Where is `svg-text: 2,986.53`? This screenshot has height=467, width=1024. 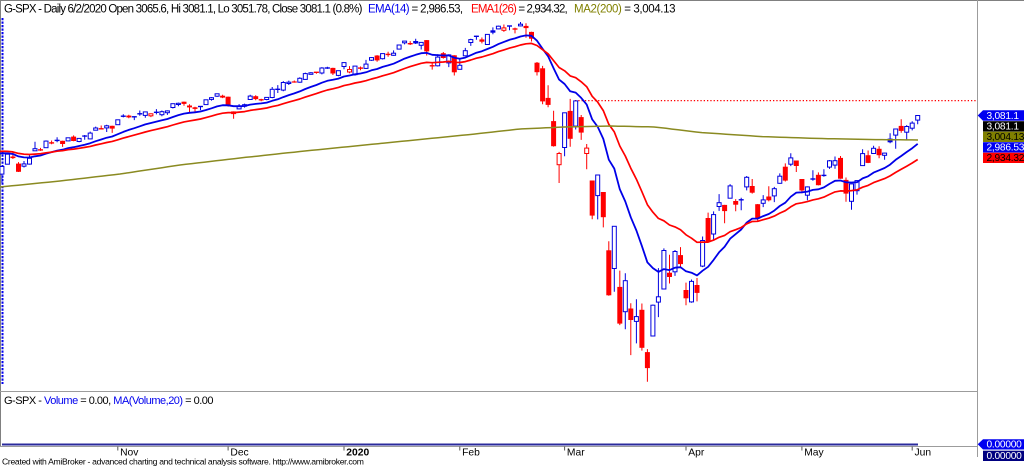 svg-text: 2,986.53 is located at coordinates (1005, 148).